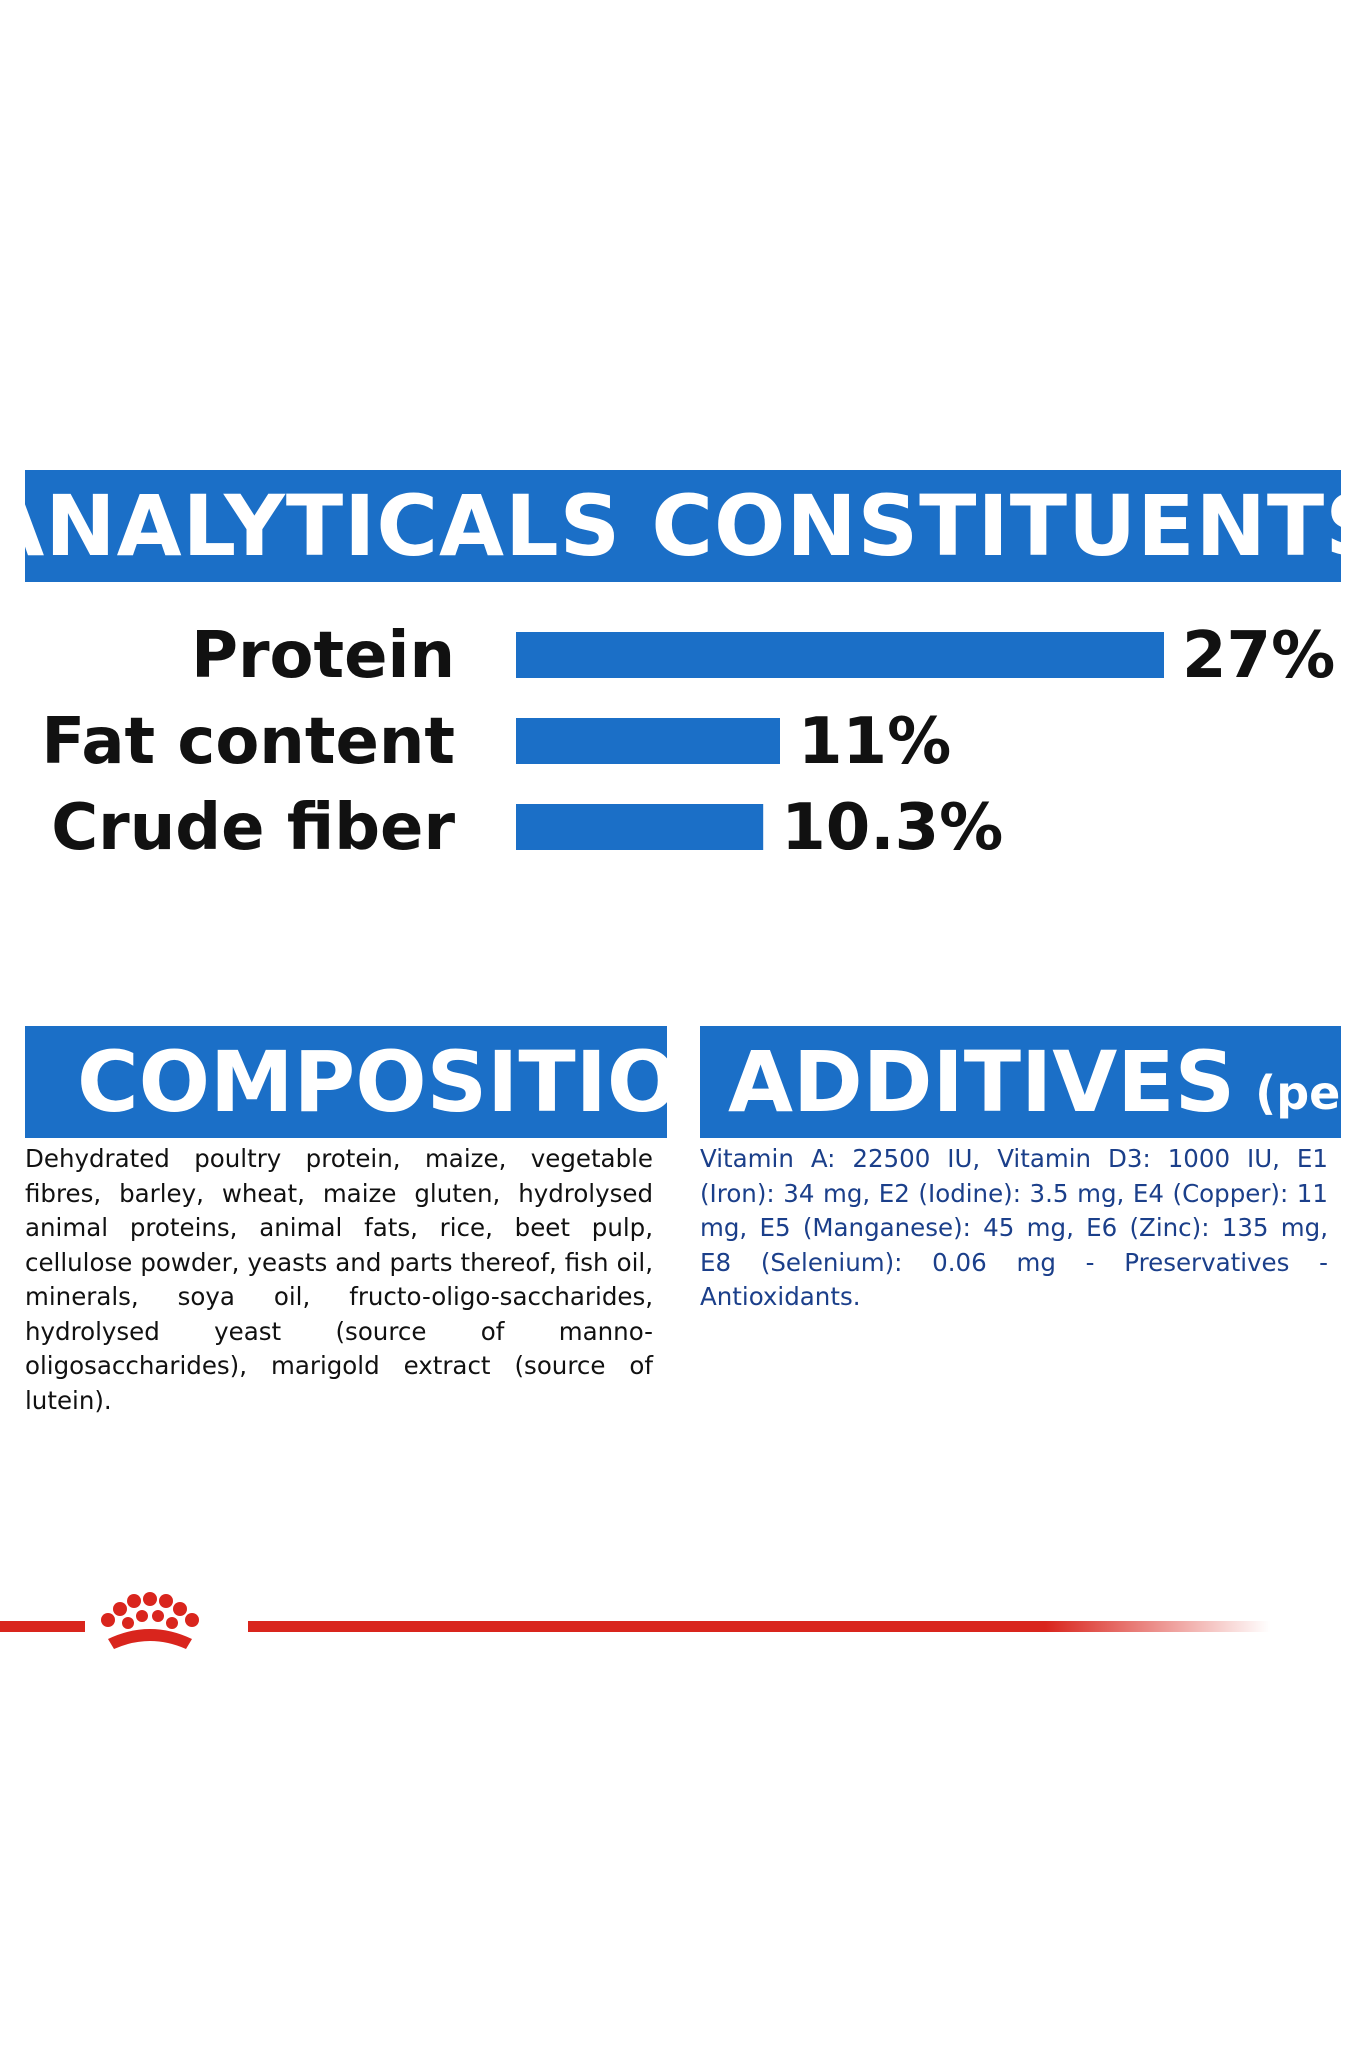  I want to click on value-label-crude-fiber: 10.3%, so click(892, 828).